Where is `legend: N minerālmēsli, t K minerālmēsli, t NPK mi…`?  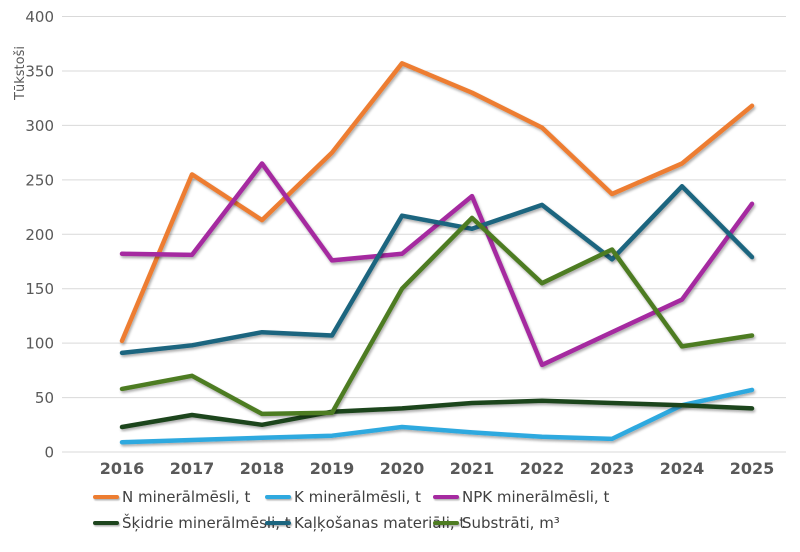 legend: N minerālmēsli, t K minerālmēsli, t NPK mi… is located at coordinates (433, 509).